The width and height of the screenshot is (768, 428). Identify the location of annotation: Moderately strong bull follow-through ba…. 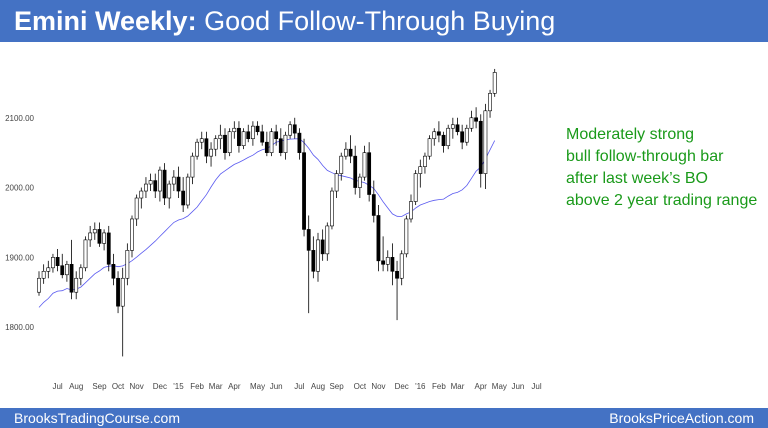
(666, 168).